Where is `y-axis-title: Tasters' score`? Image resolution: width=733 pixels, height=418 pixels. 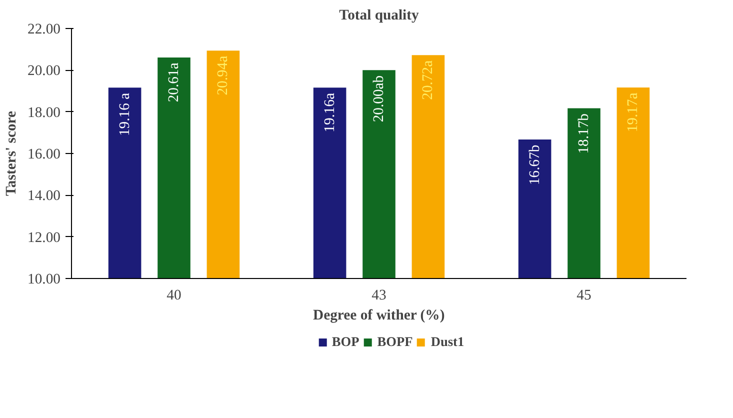 y-axis-title: Tasters' score is located at coordinates (12, 153).